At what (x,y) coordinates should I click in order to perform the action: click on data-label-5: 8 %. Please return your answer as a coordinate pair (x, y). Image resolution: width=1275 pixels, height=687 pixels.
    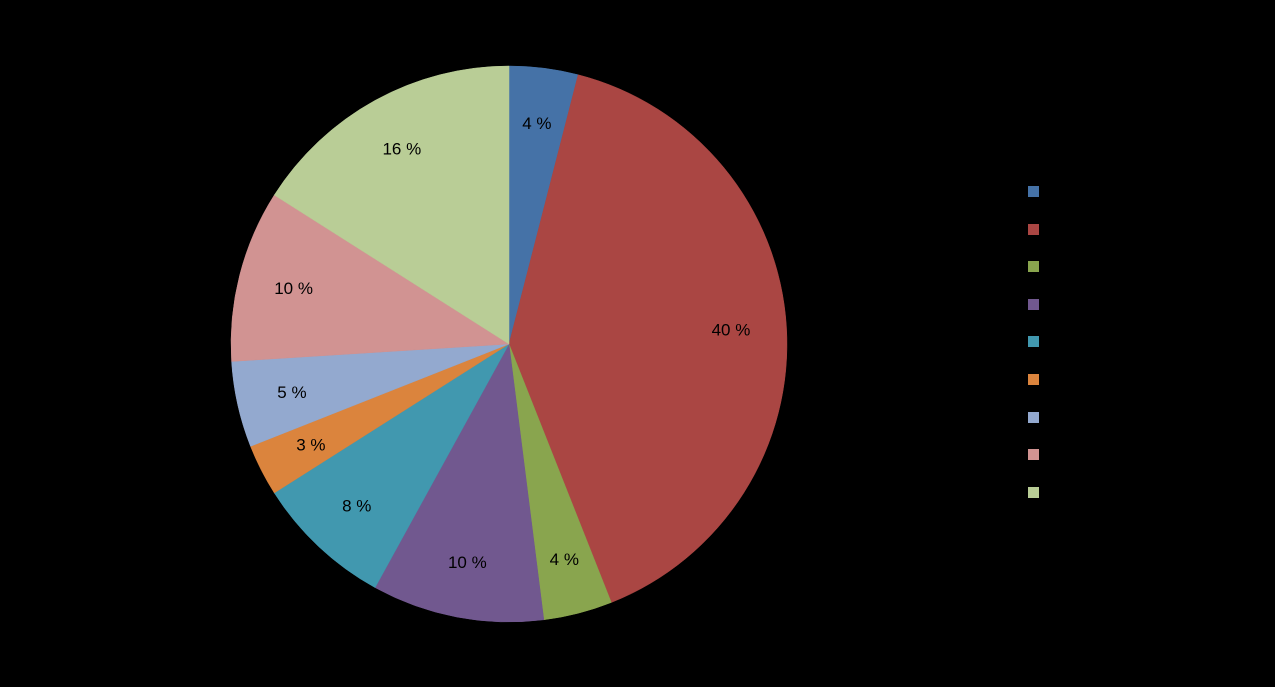
    Looking at the image, I should click on (356, 506).